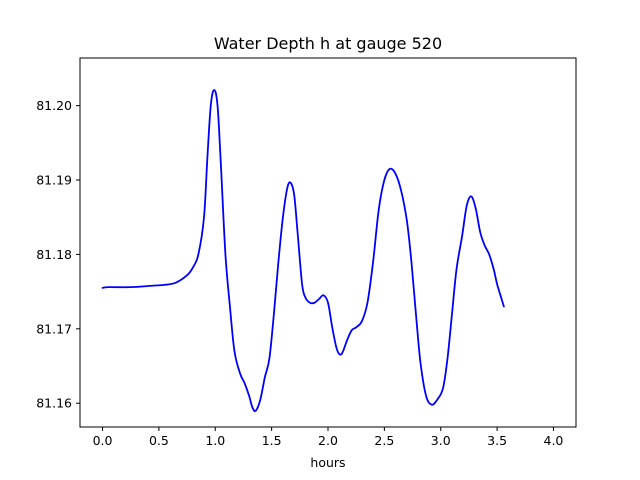 The height and width of the screenshot is (480, 640). What do you see at coordinates (272, 440) in the screenshot?
I see `x-tick-label: 1.5` at bounding box center [272, 440].